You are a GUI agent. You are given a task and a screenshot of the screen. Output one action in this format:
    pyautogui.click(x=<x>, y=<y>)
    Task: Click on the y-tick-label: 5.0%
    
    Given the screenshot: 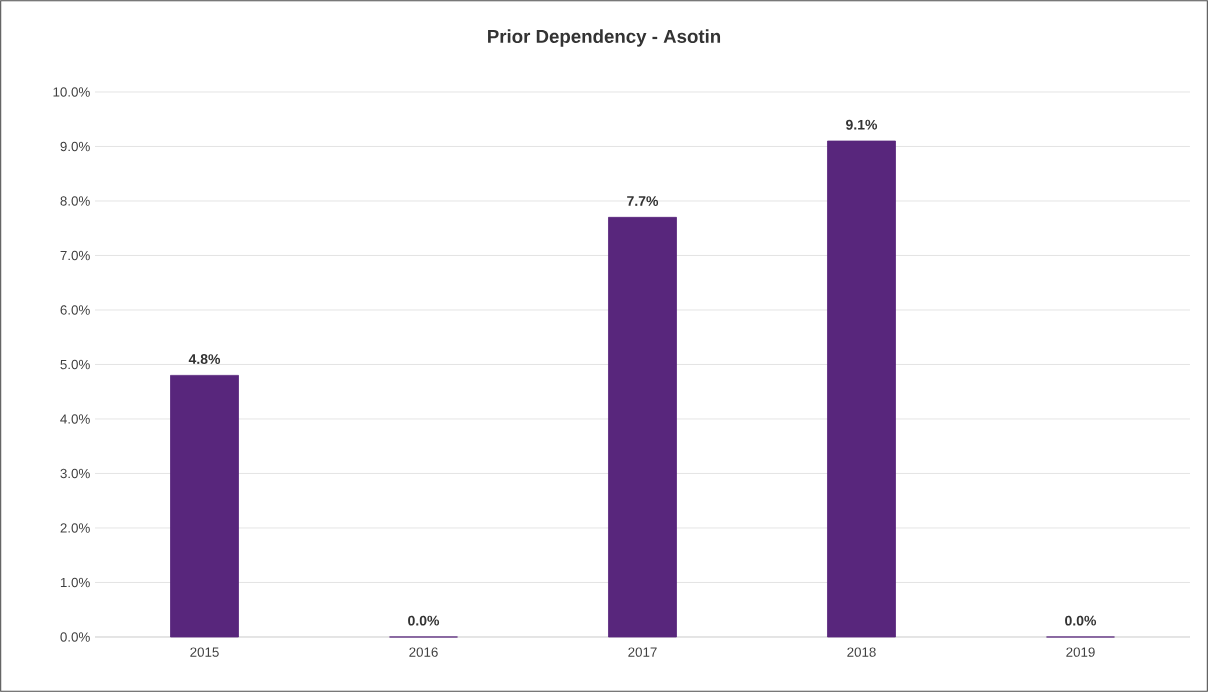 What is the action you would take?
    pyautogui.click(x=75, y=364)
    